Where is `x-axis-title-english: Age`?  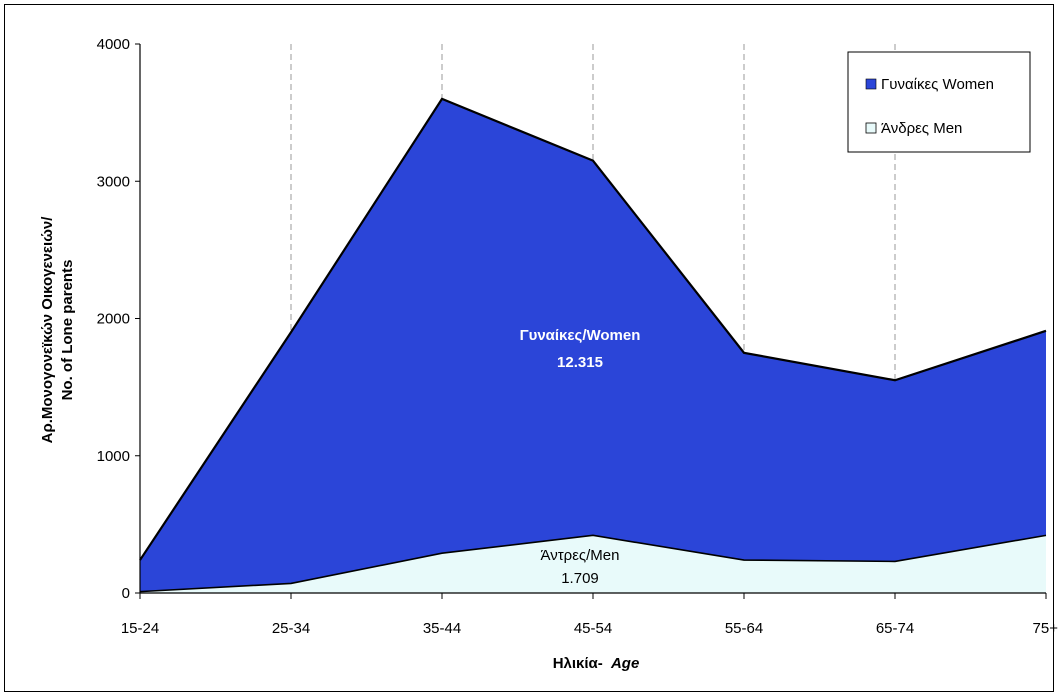
x-axis-title-english: Age is located at coordinates (624, 663).